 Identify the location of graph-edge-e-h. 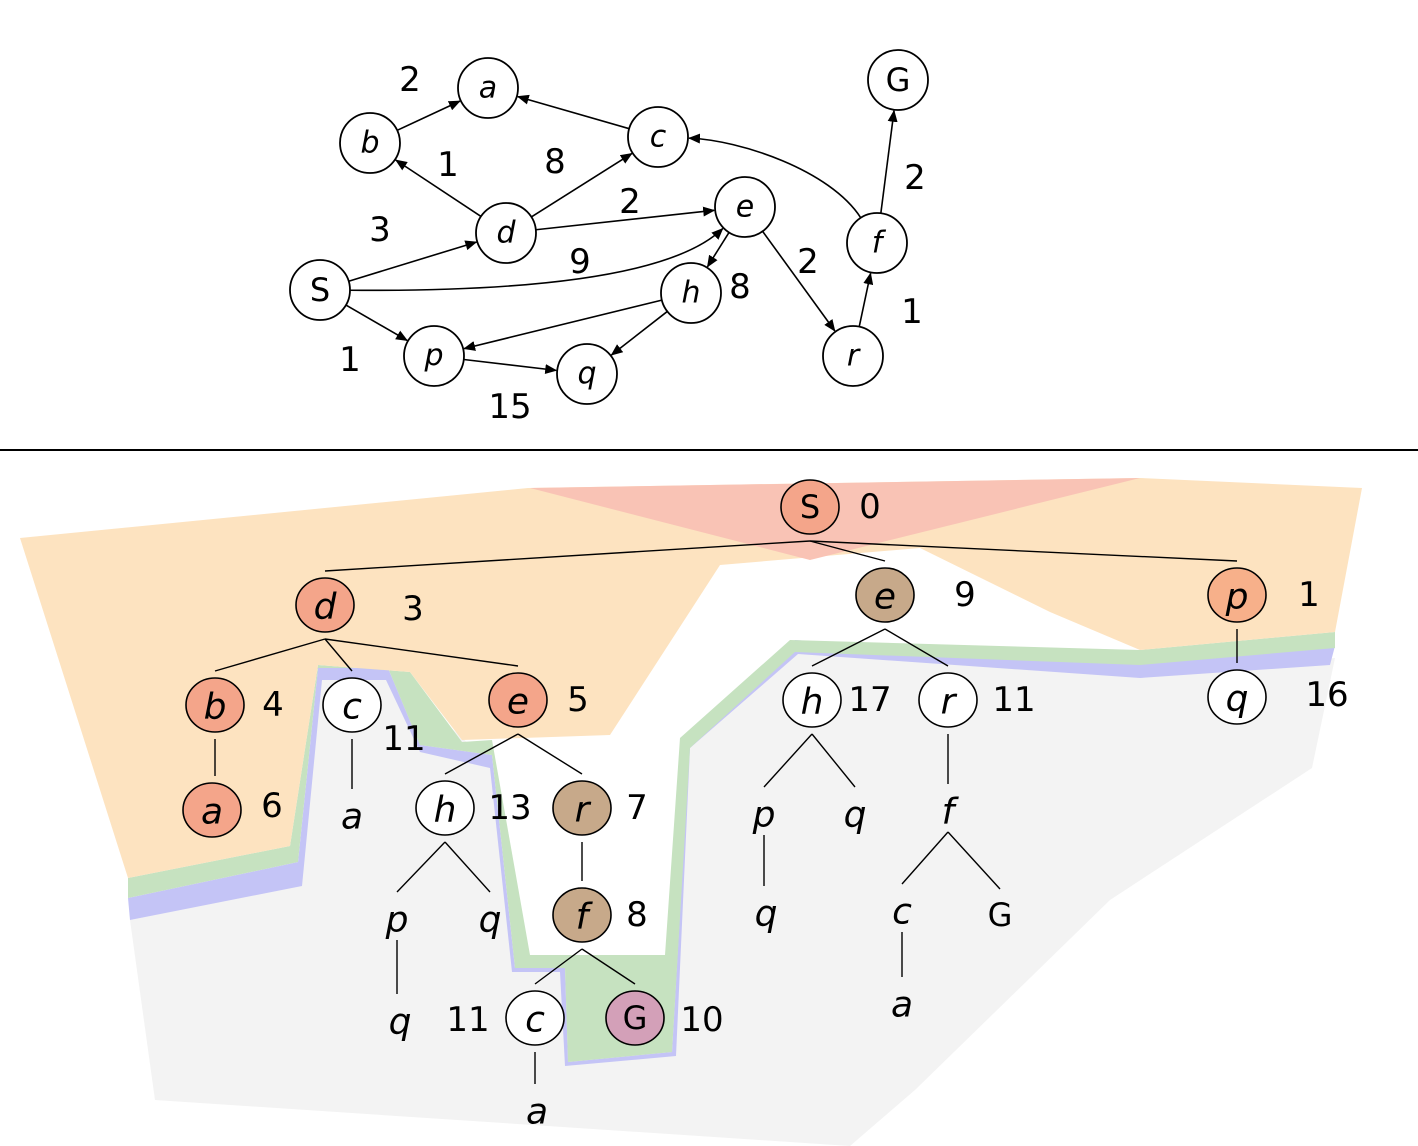
(718, 249).